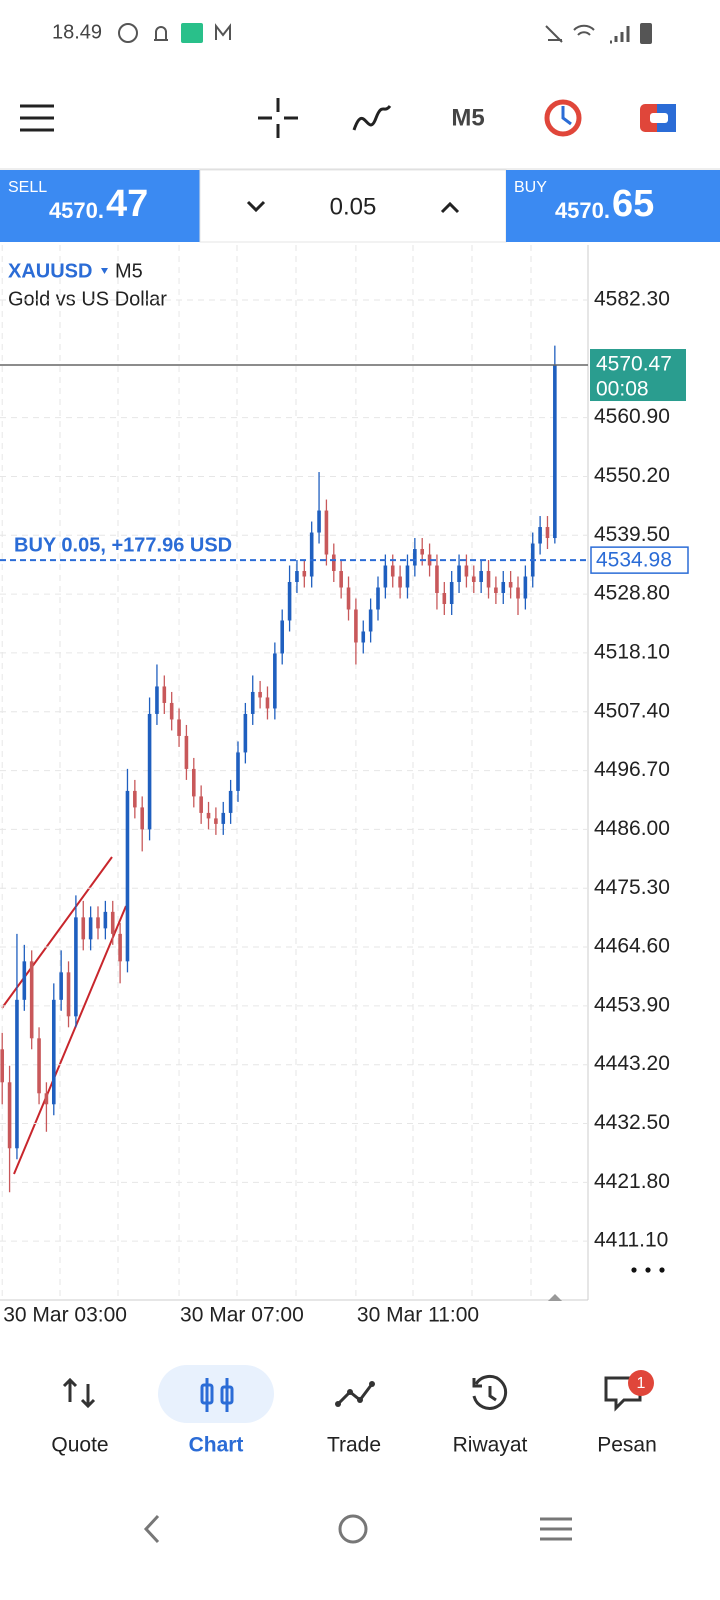 Image resolution: width=720 pixels, height=1600 pixels. What do you see at coordinates (216, 1394) in the screenshot?
I see `nav-active-bg` at bounding box center [216, 1394].